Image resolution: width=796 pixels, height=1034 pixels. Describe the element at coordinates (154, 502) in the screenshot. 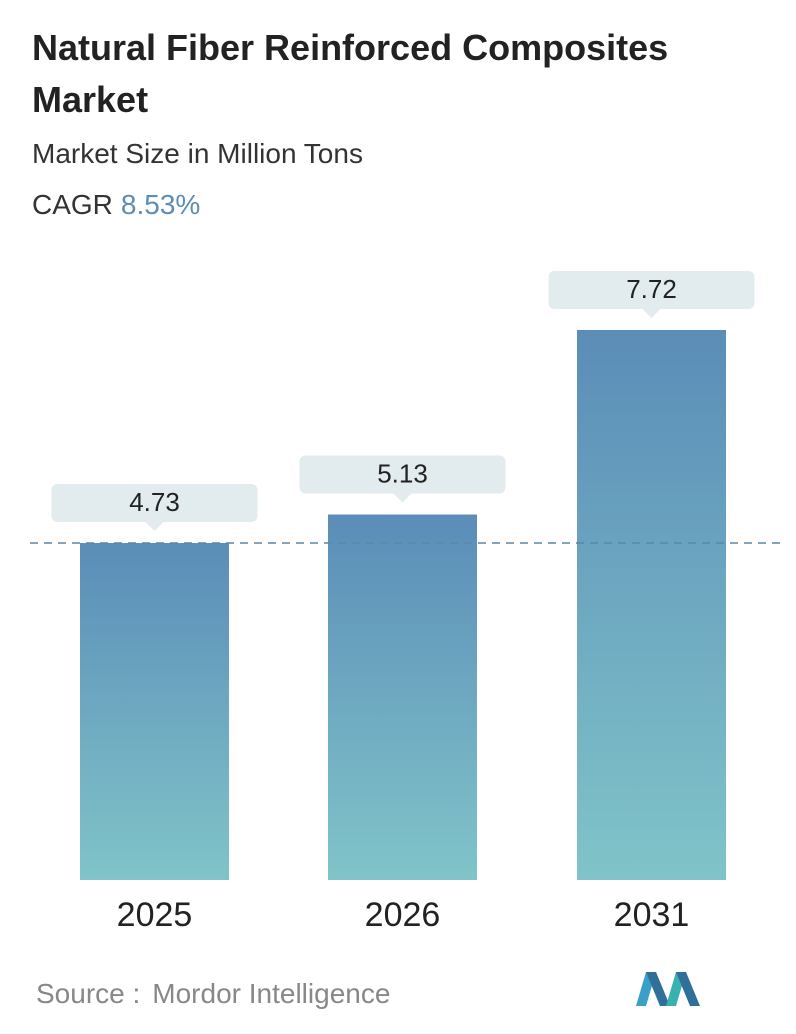

I see `value-label: 4.73` at that location.